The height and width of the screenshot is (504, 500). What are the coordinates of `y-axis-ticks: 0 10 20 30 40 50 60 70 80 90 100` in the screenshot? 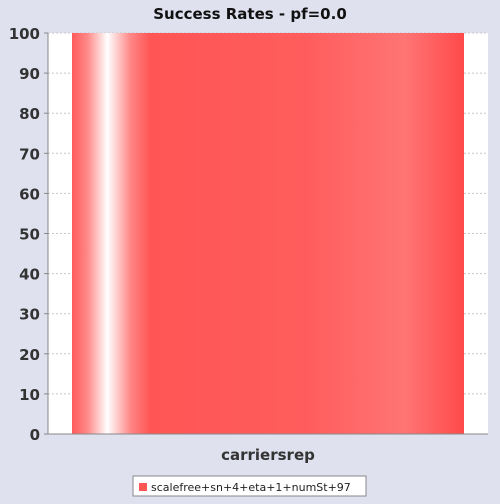 It's located at (28, 234).